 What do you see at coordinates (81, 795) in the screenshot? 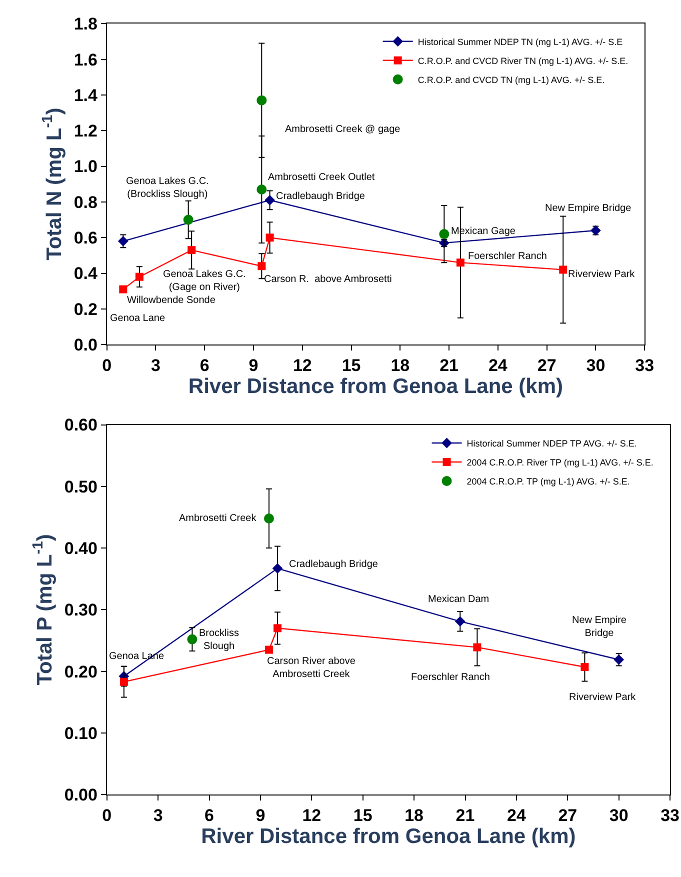
I see `y-tick-label: 0.00` at bounding box center [81, 795].